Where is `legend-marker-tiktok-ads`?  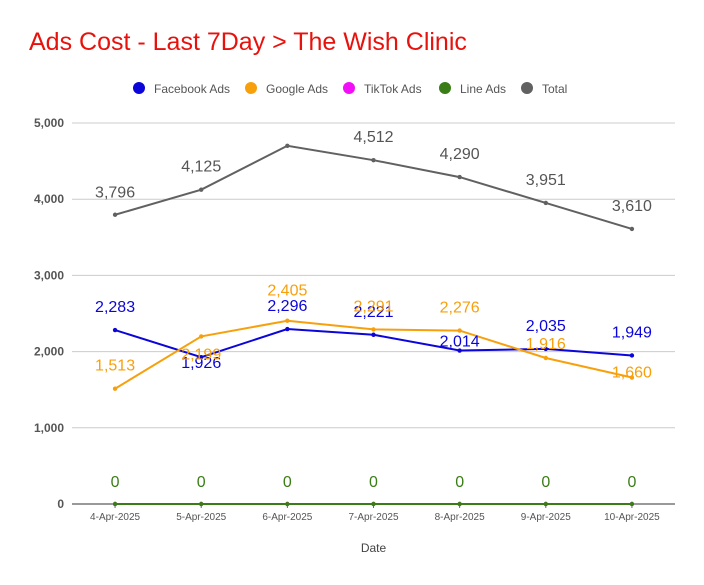 legend-marker-tiktok-ads is located at coordinates (349, 88).